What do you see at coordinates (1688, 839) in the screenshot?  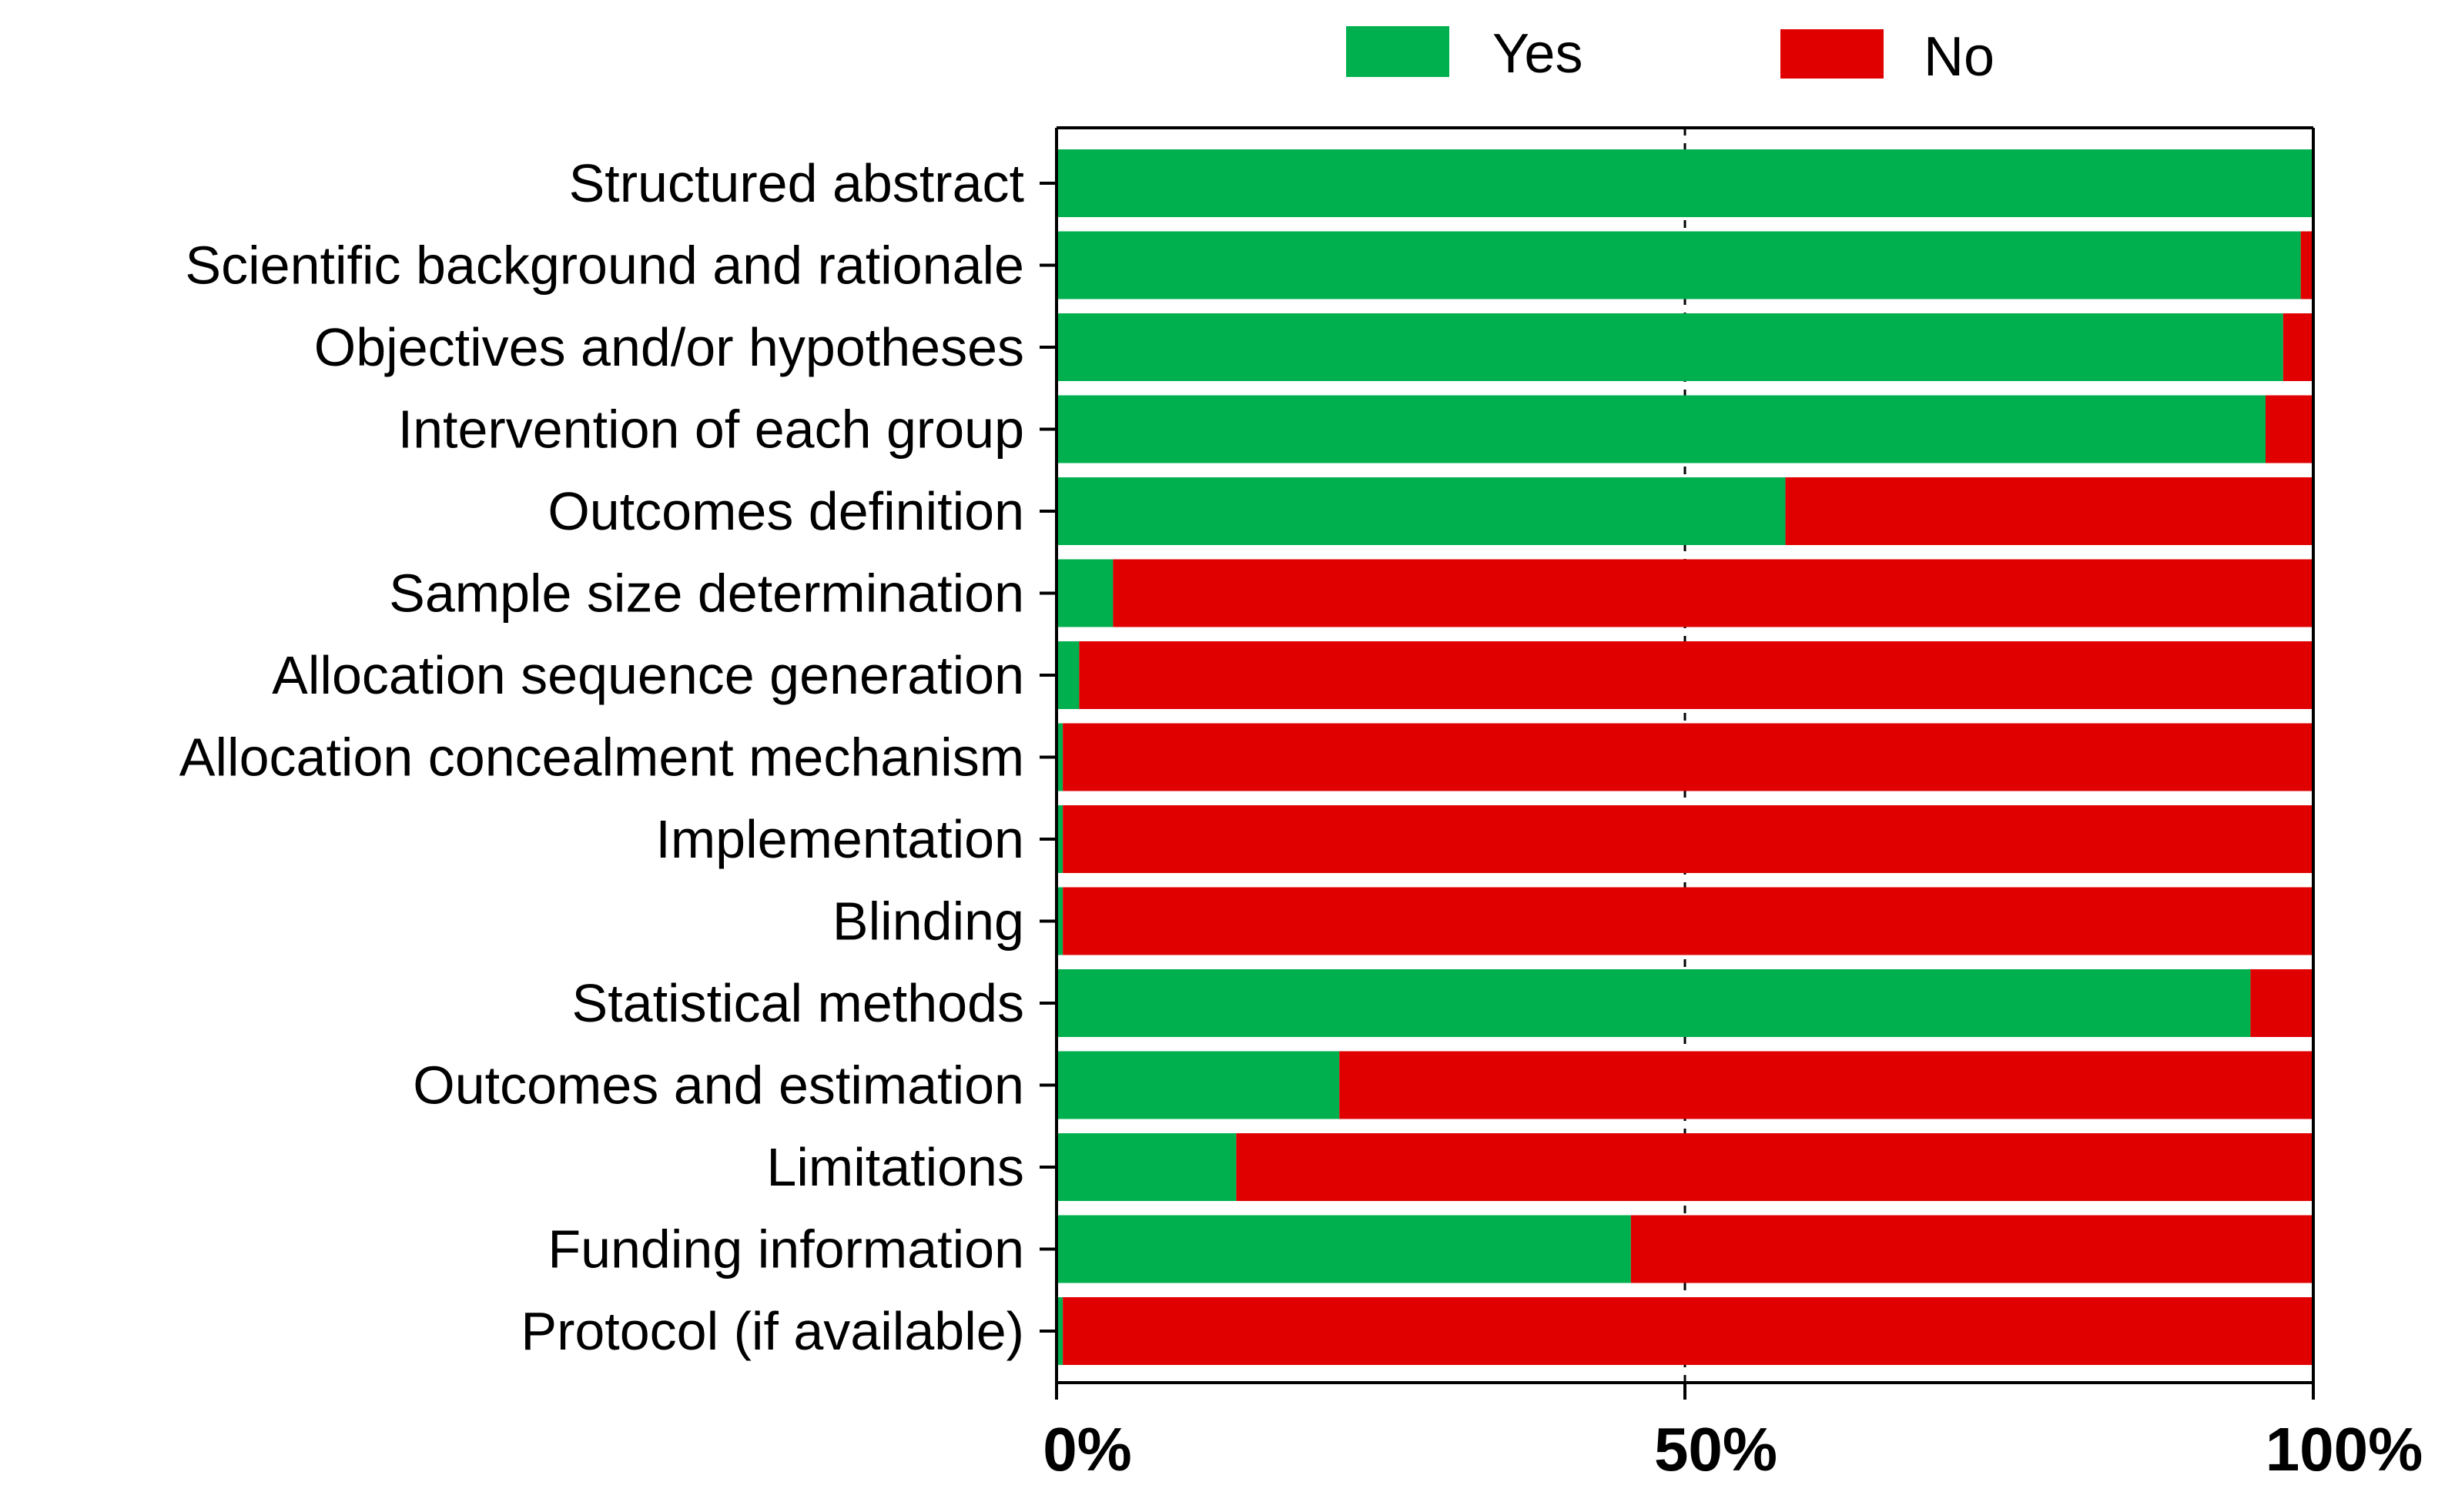 I see `bar-no-implementation` at bounding box center [1688, 839].